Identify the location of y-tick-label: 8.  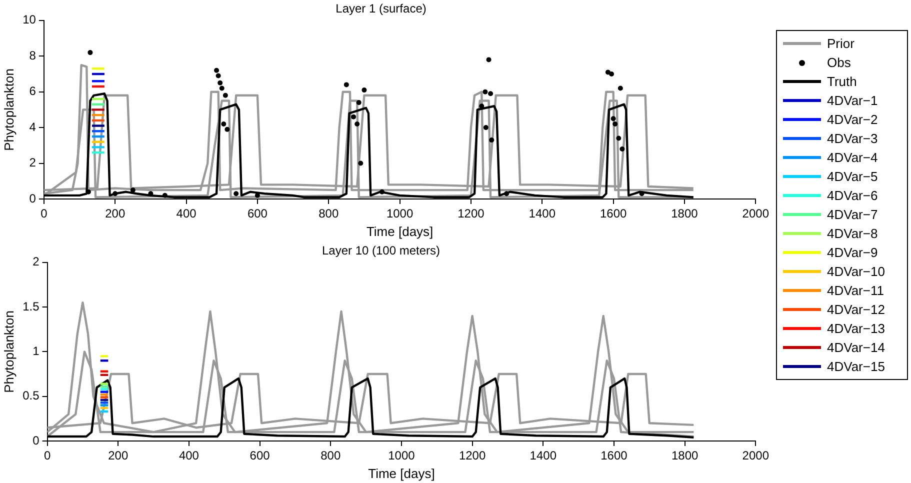
(32, 55).